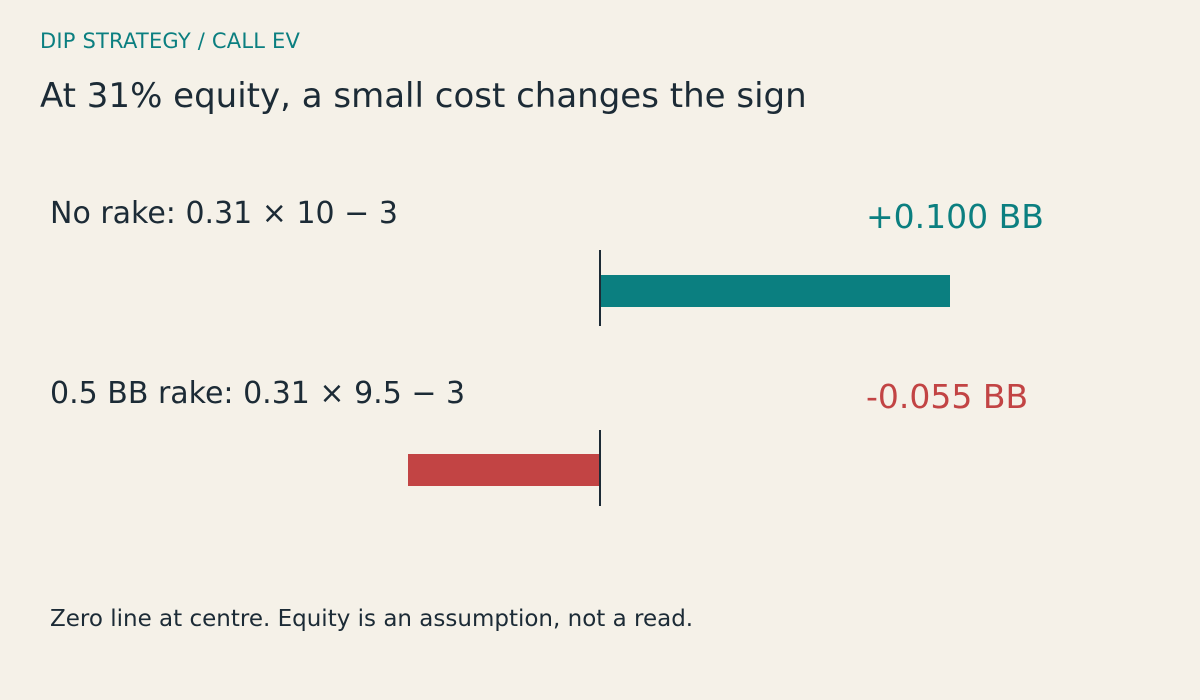 Image resolution: width=1200 pixels, height=700 pixels. I want to click on row-label-rake: 0.5 BB rake: 0.31 × 9.5 − 3, so click(258, 393).